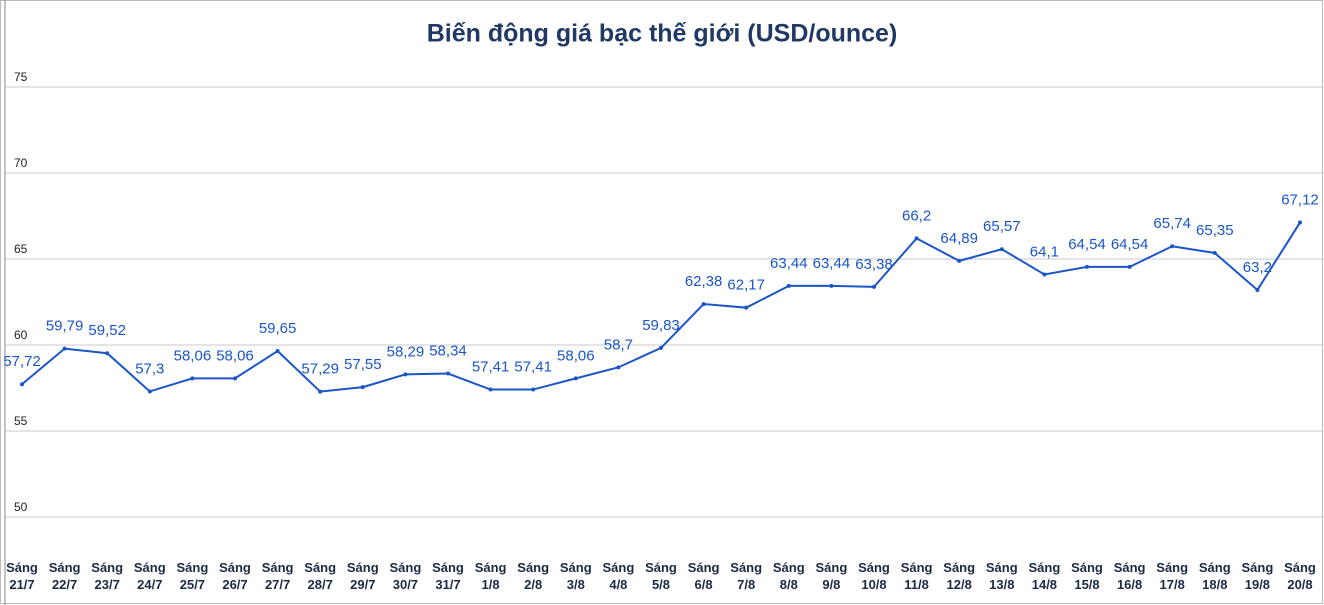  What do you see at coordinates (1257, 576) in the screenshot?
I see `x-tick-label: Sáng 19/8` at bounding box center [1257, 576].